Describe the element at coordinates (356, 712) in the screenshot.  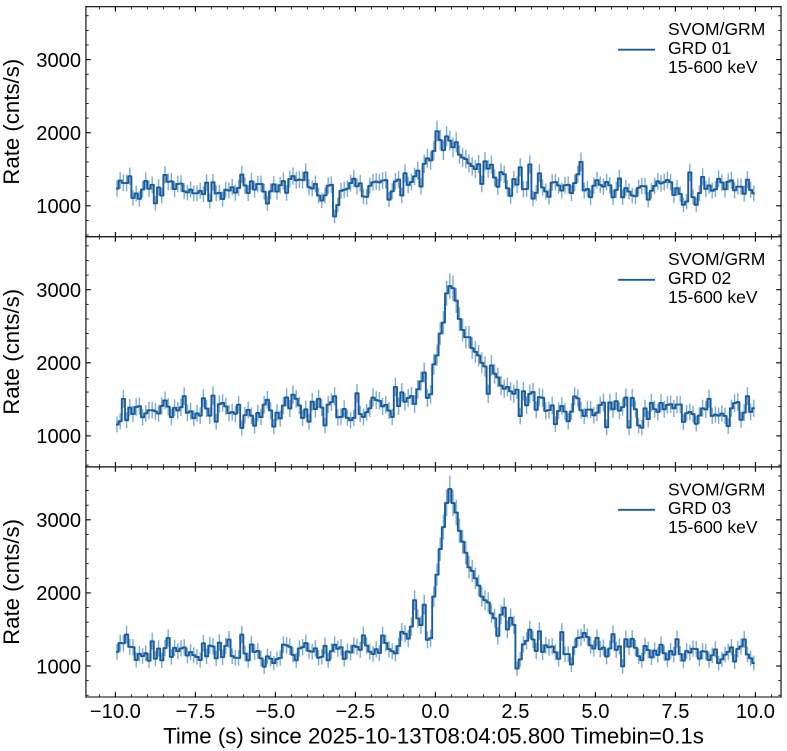
I see `svg-text: −2.5` at that location.